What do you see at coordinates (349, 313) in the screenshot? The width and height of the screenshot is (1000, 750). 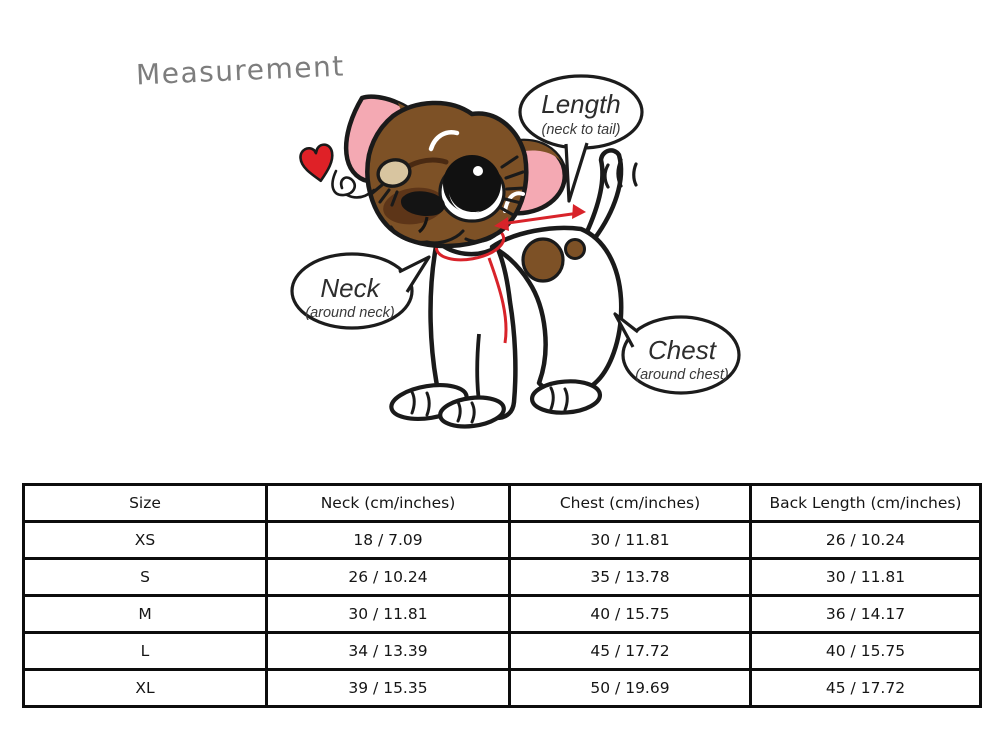 I see `neck-bubble-sublabel: (around neck)` at bounding box center [349, 313].